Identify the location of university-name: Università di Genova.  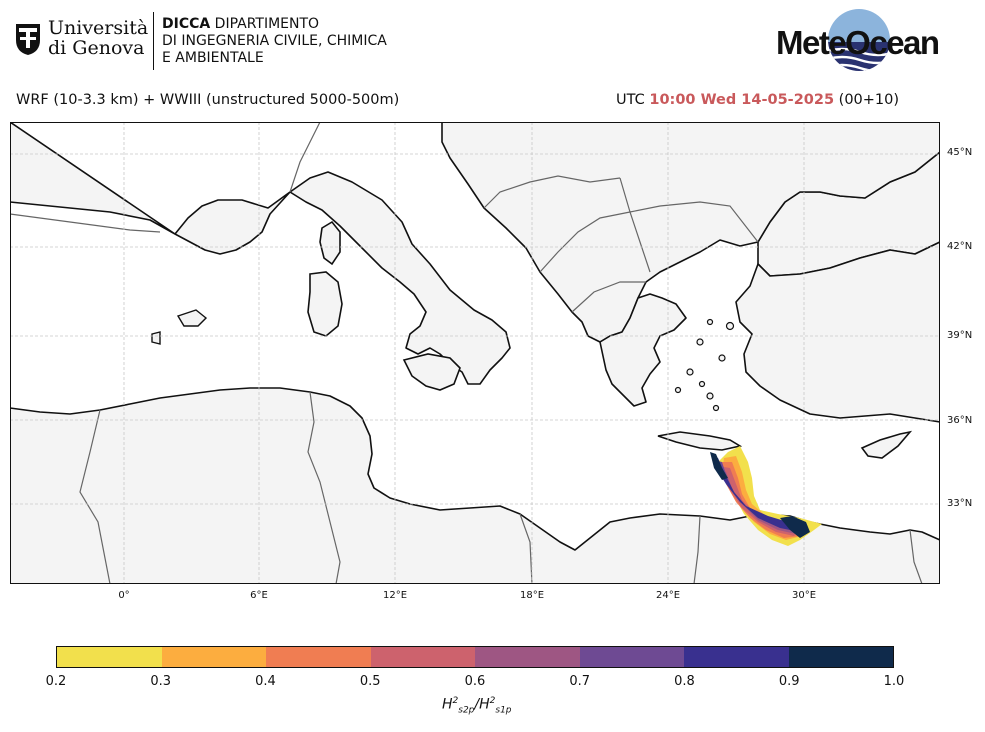
(98, 38).